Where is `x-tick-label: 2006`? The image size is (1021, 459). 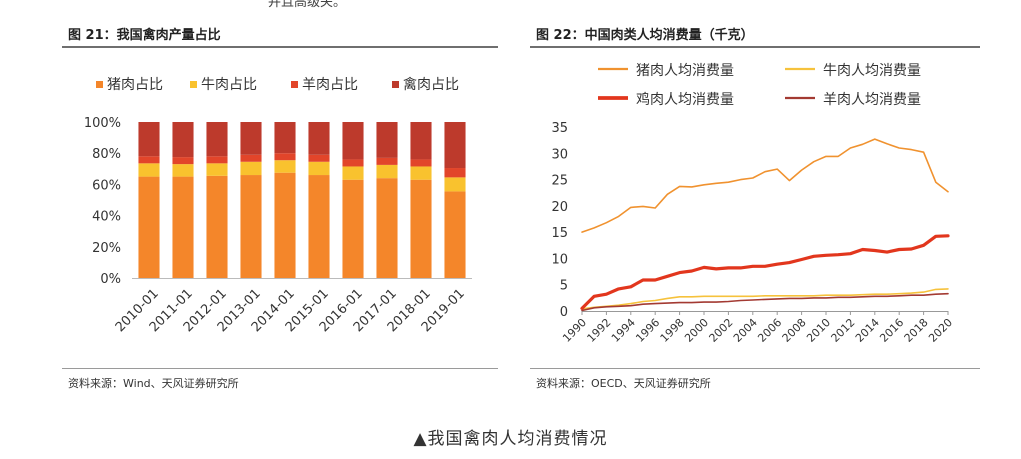
x-tick-label: 2006 is located at coordinates (769, 330).